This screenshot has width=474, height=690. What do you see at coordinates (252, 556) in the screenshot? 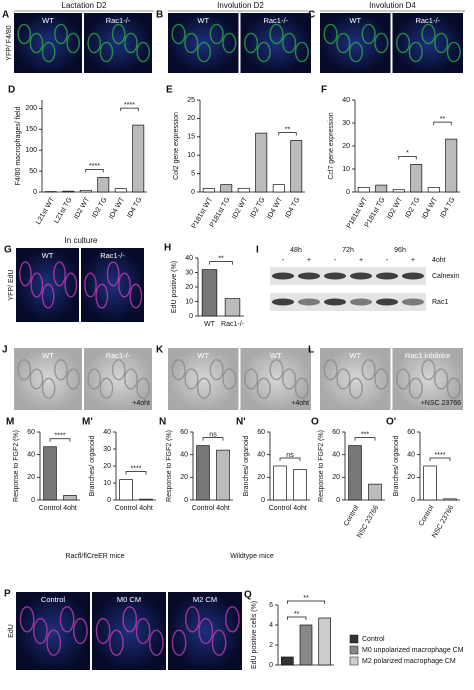
I see `caption: Wildtype mice` at bounding box center [252, 556].